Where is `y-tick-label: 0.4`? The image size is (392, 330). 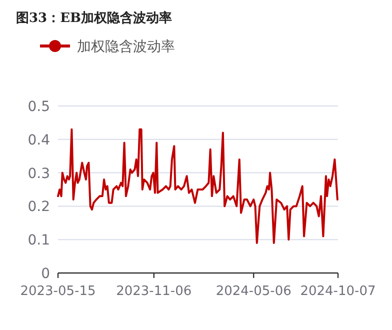
y-tick-label: 0.4 is located at coordinates (39, 140).